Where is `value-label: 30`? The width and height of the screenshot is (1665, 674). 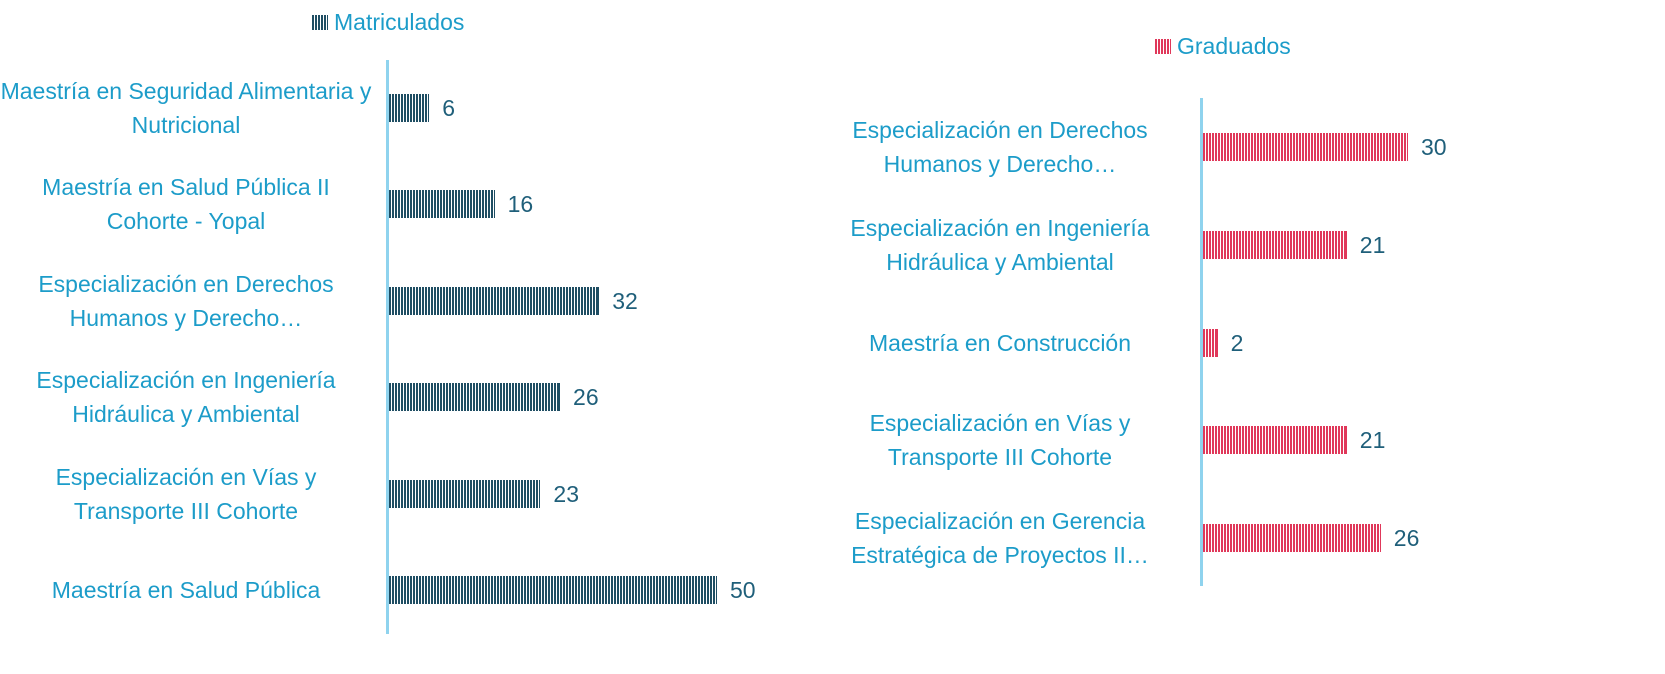
value-label: 30 is located at coordinates (1434, 147).